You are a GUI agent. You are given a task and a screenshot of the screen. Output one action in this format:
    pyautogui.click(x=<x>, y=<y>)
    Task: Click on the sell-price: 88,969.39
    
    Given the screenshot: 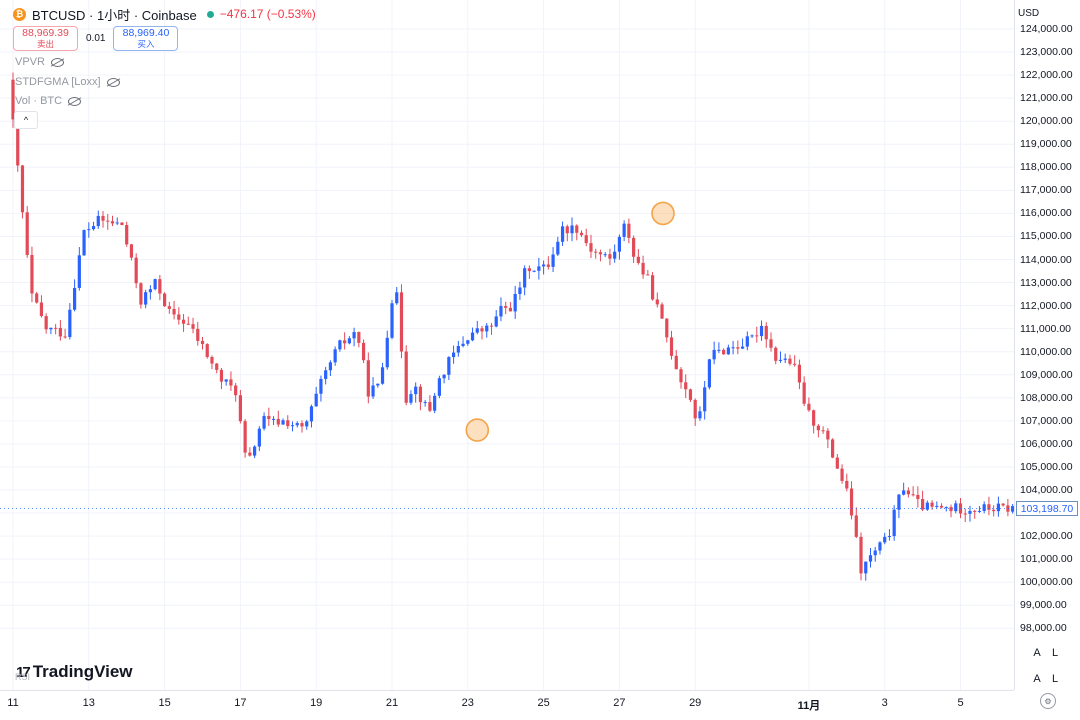 What is the action you would take?
    pyautogui.click(x=45, y=32)
    